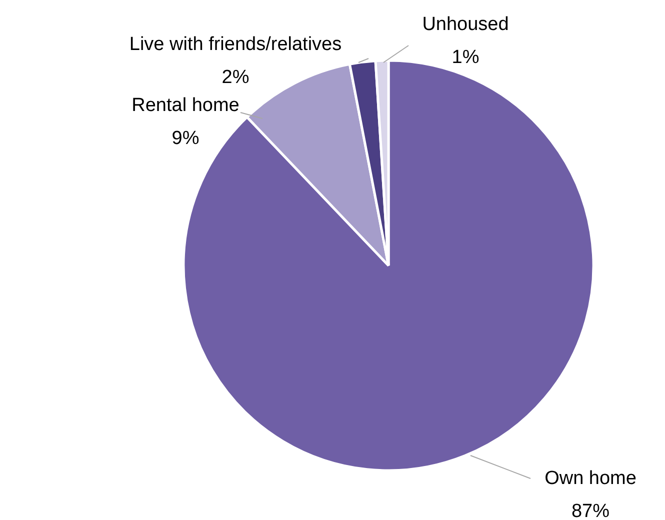  Describe the element at coordinates (235, 44) in the screenshot. I see `slice-label: Live with friends/relatives` at that location.